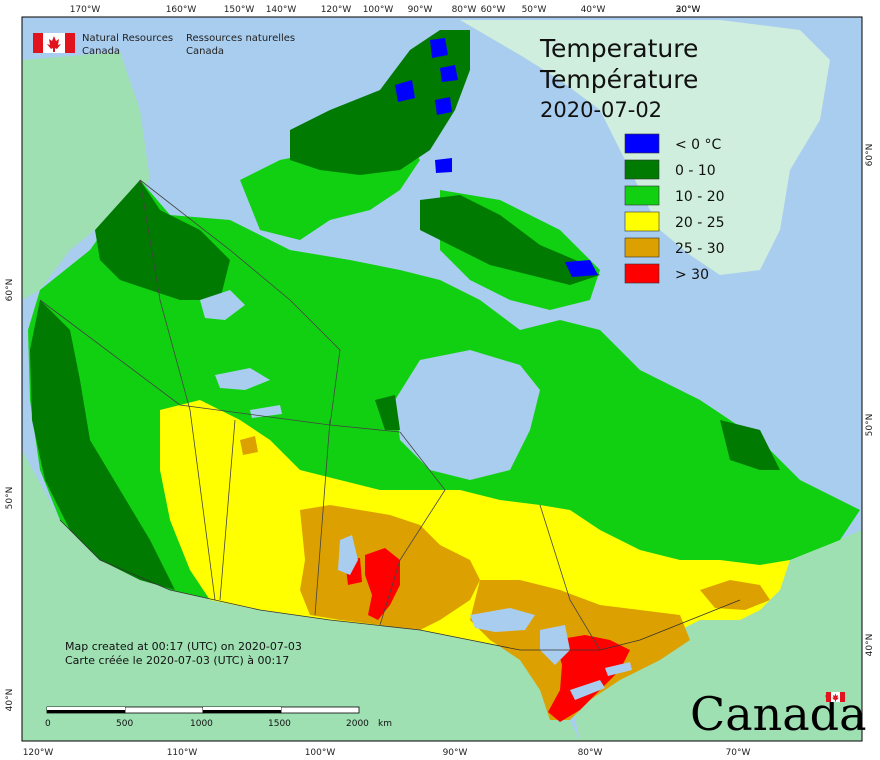 This screenshot has width=880, height=760. What do you see at coordinates (336, 10) in the screenshot?
I see `top-tick-label: 120°W` at bounding box center [336, 10].